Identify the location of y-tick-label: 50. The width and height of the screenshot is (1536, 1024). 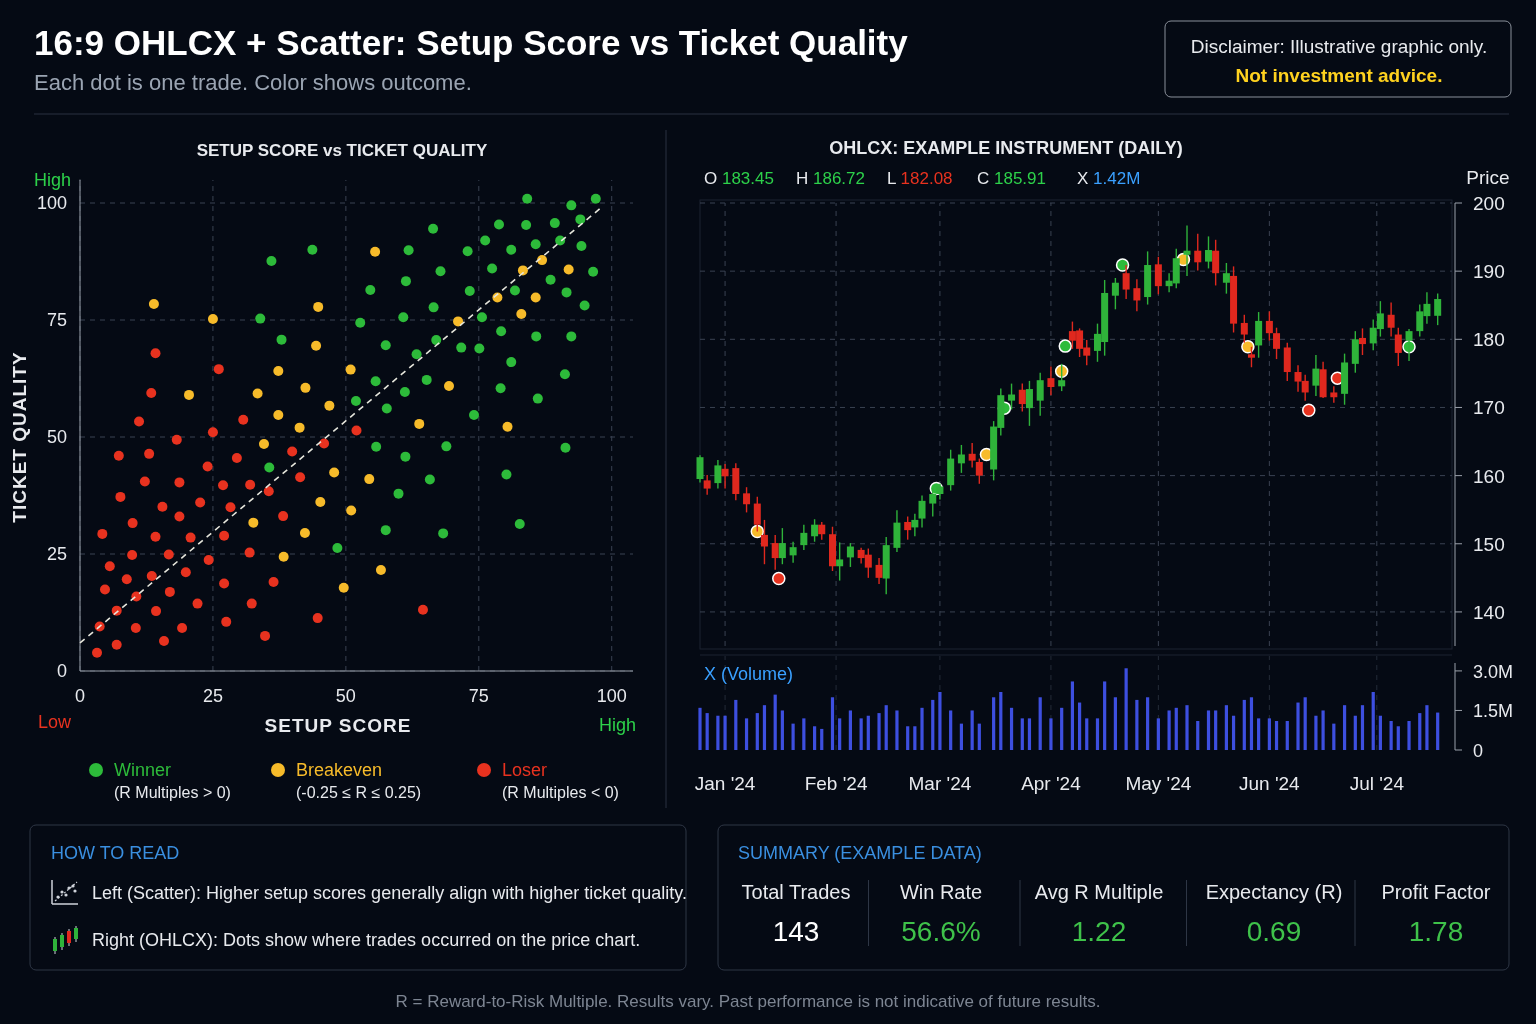
(56, 437).